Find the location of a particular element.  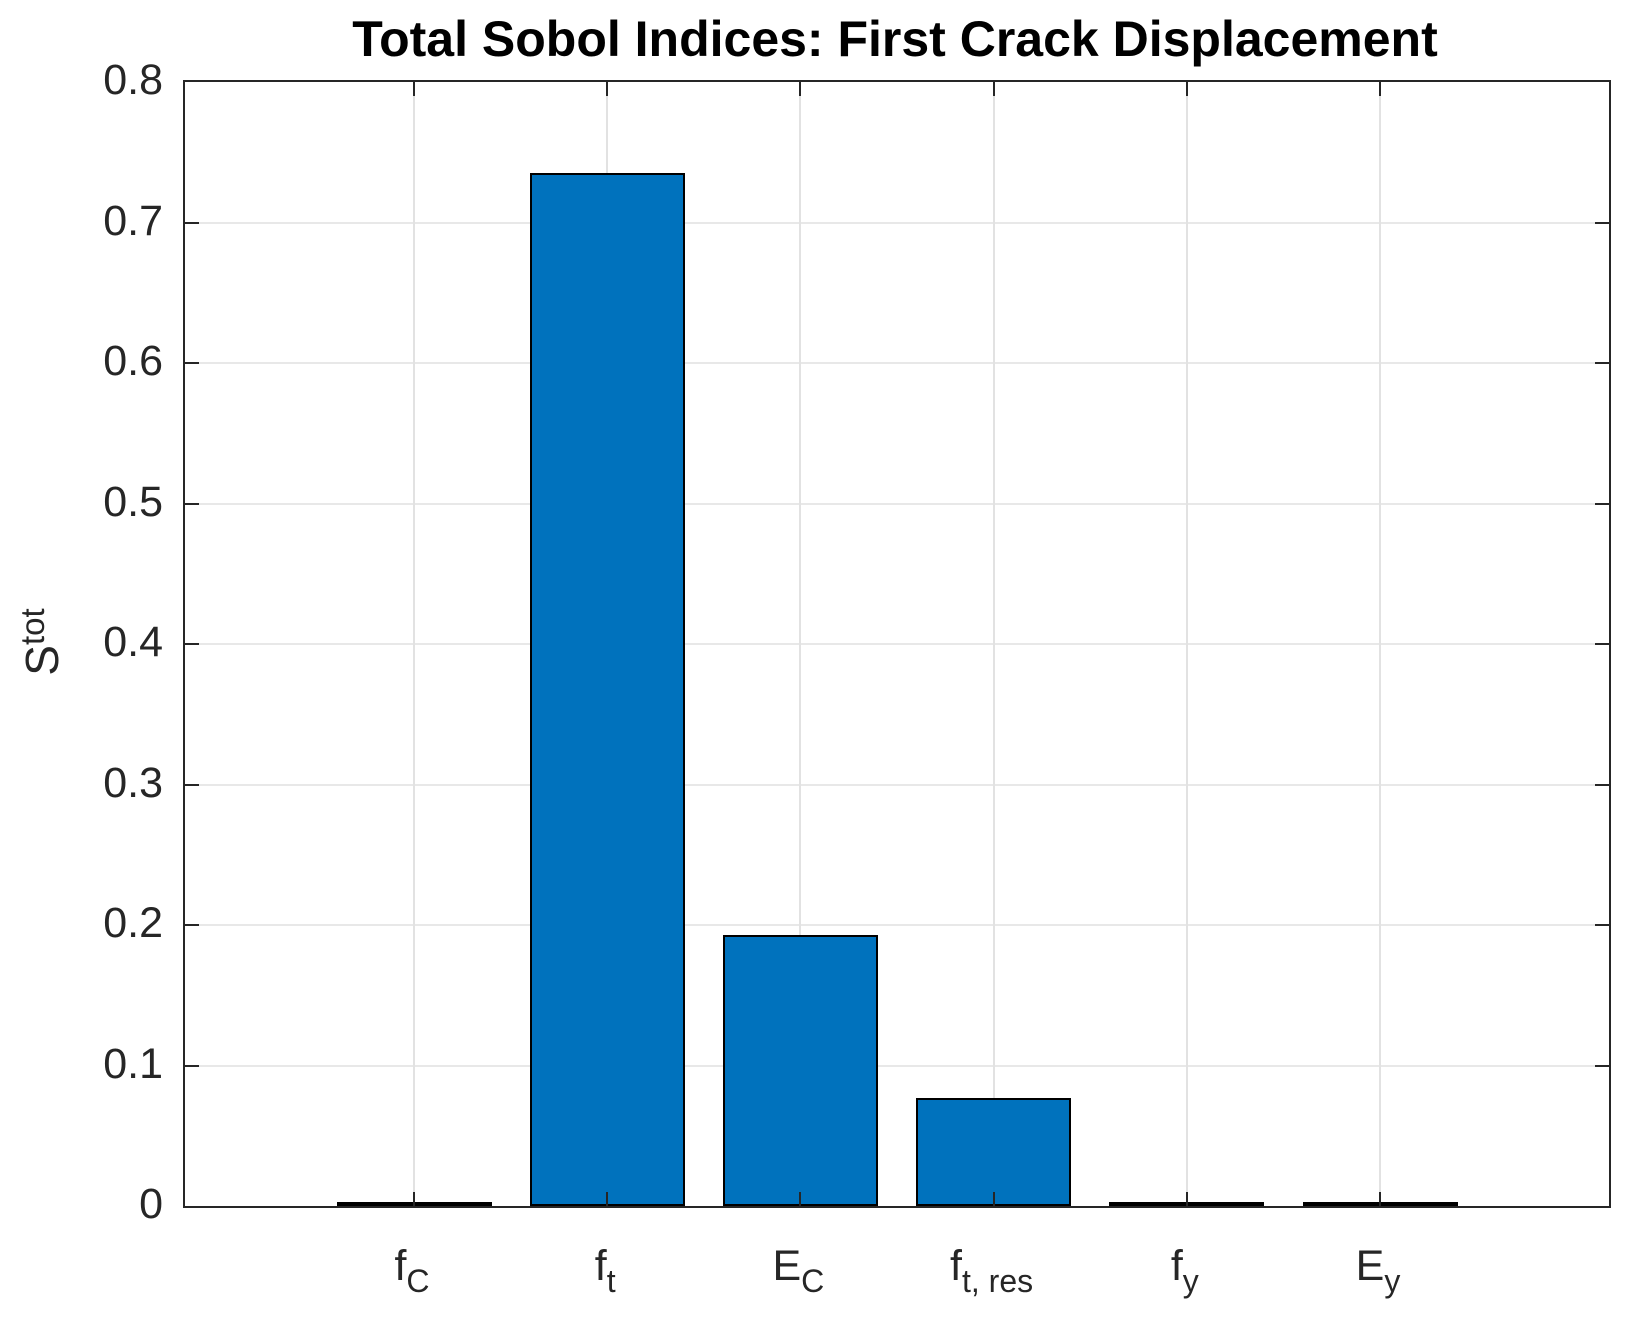

y-tick-label: 0.4 is located at coordinates (133, 642).